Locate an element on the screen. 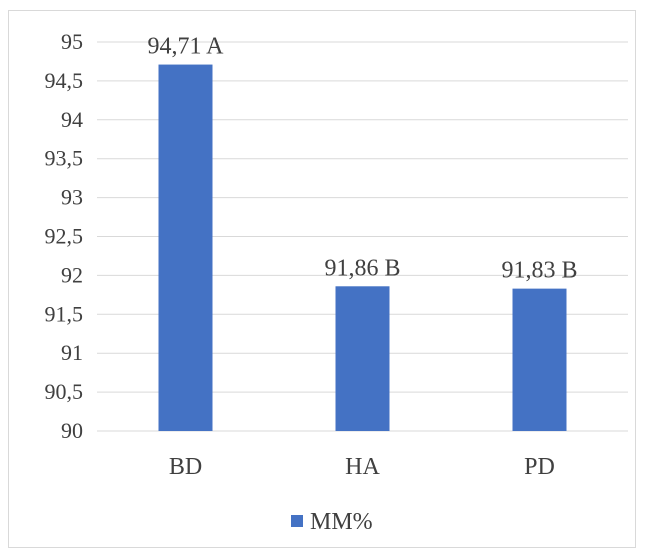  y-tick-label: 90 is located at coordinates (72, 430).